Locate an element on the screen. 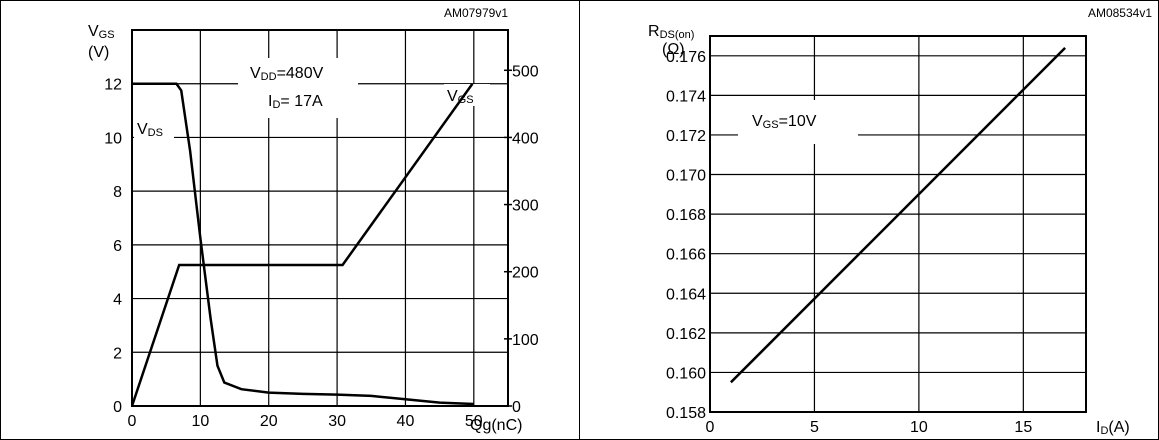  vds-series-label: VDS is located at coordinates (150, 130).